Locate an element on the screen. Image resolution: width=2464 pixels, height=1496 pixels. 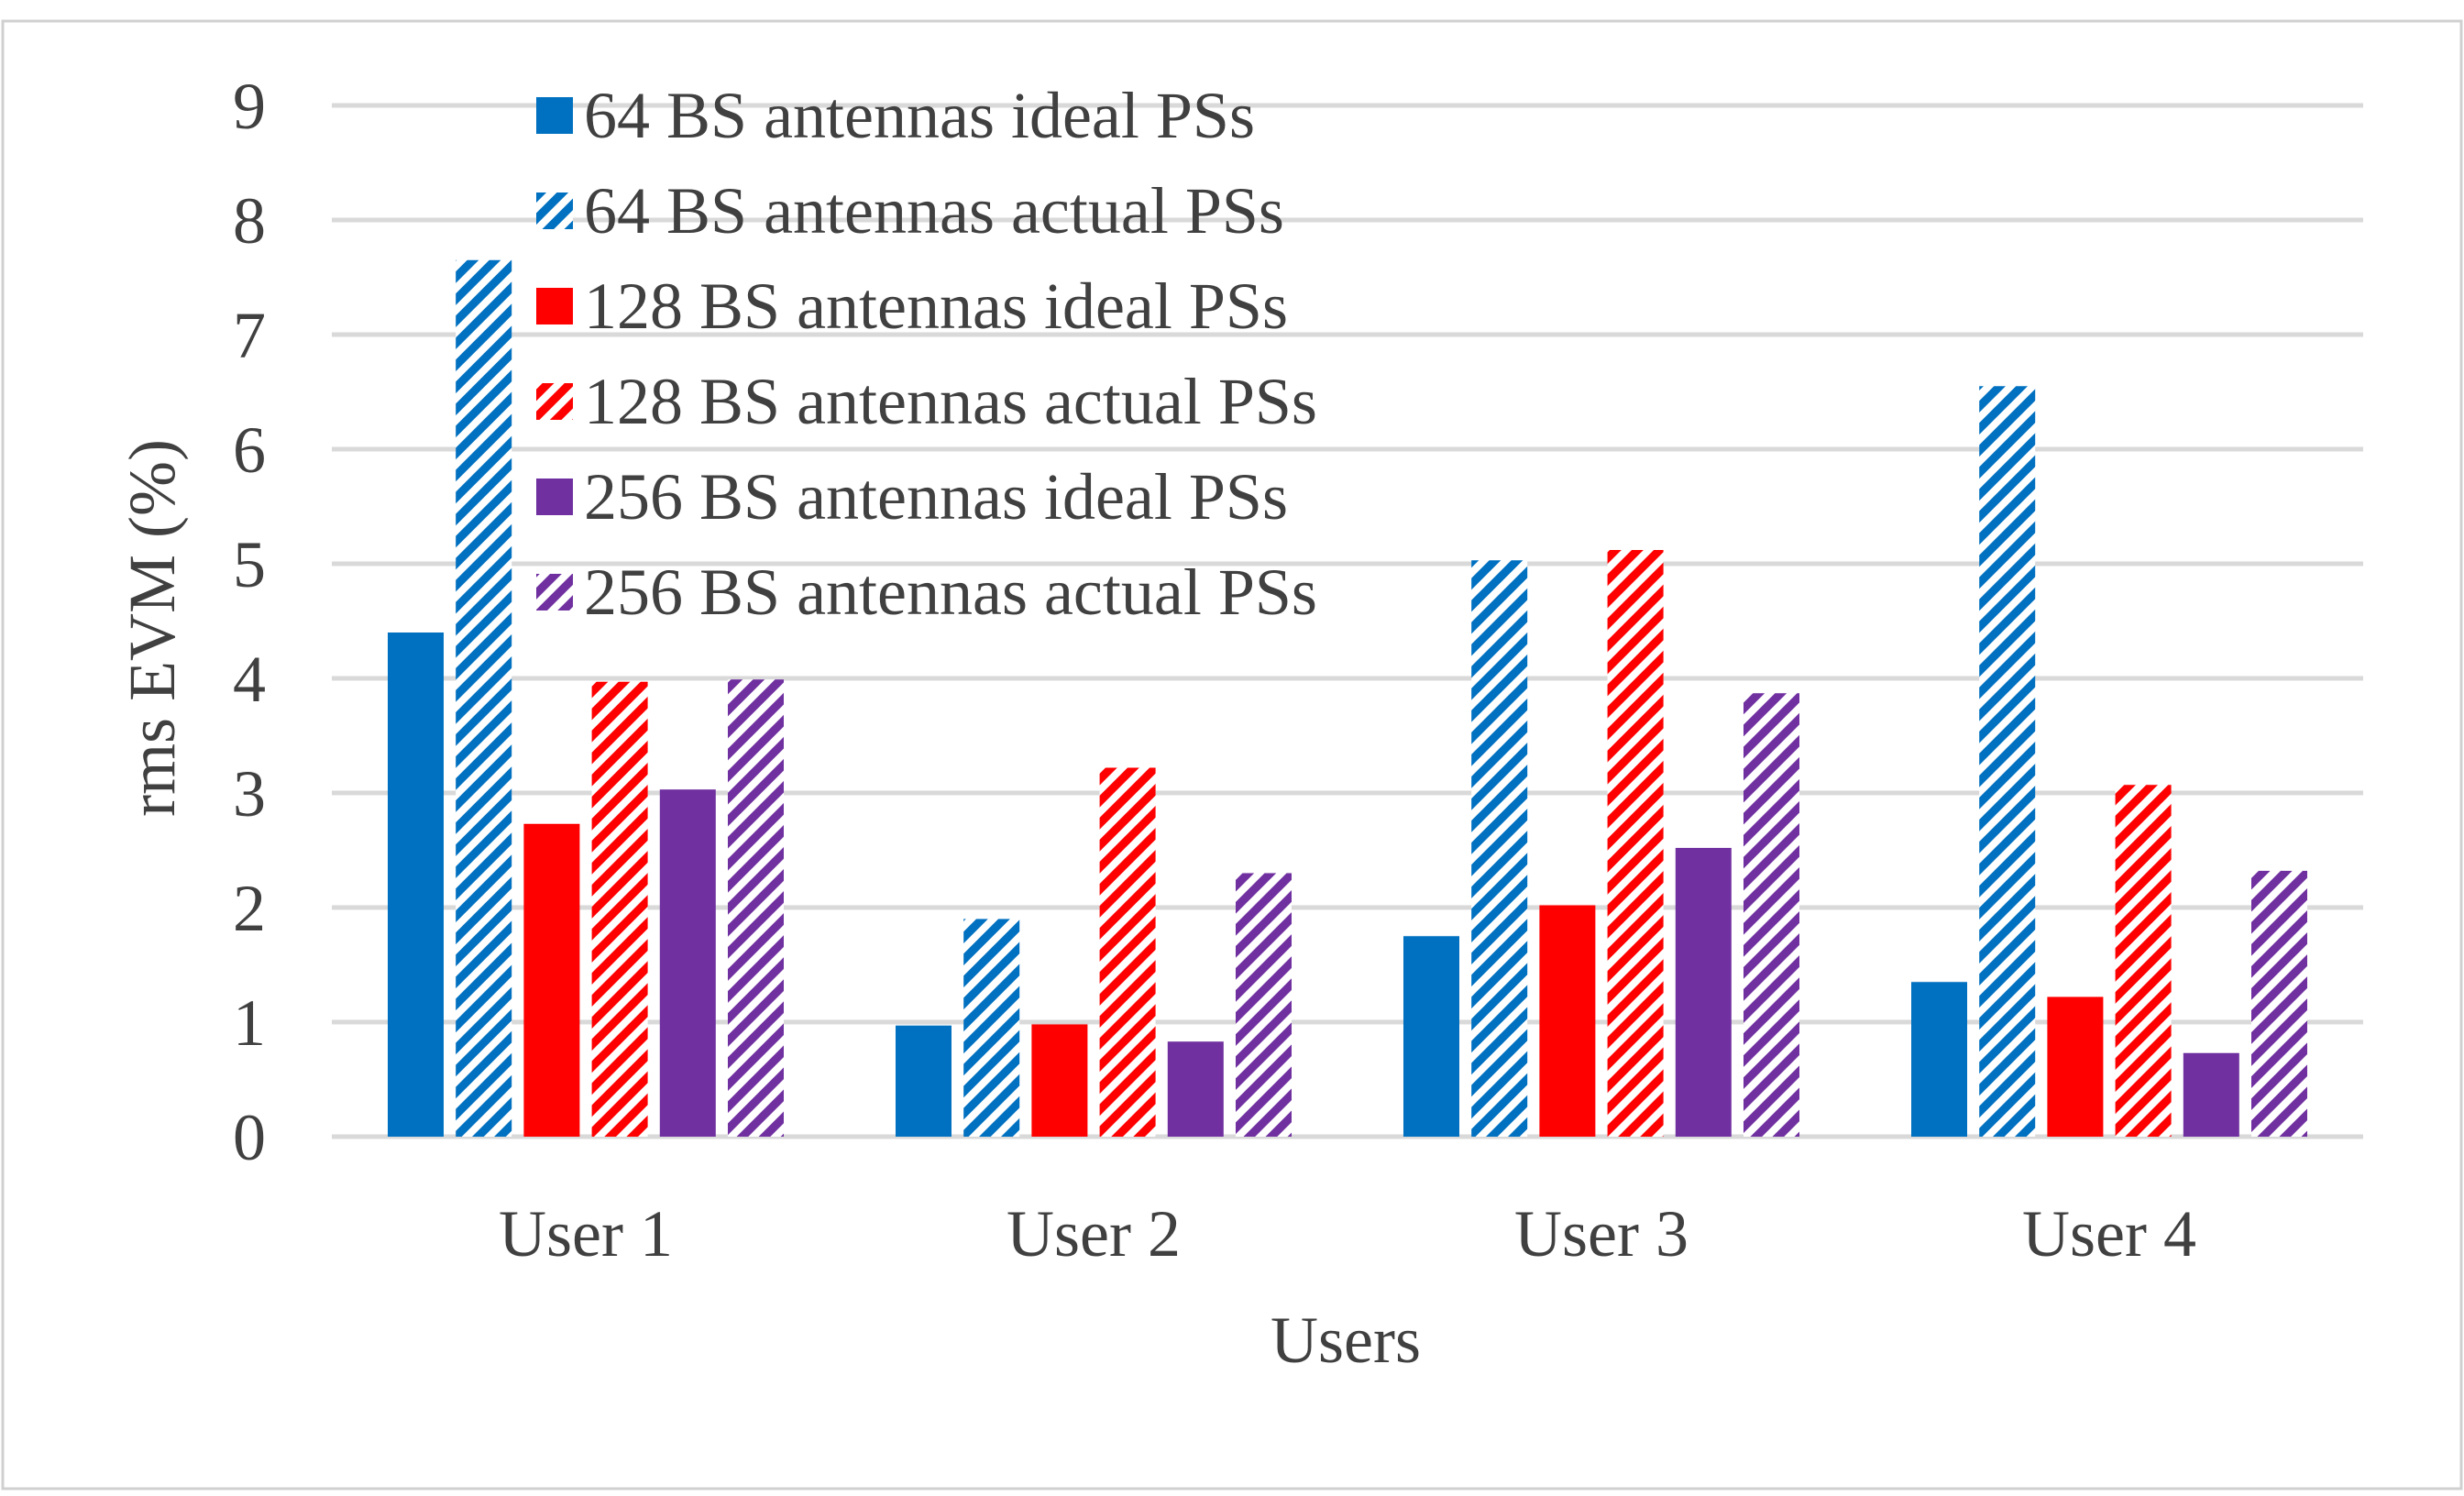
x-tick-label: User 3 is located at coordinates (1601, 1233).